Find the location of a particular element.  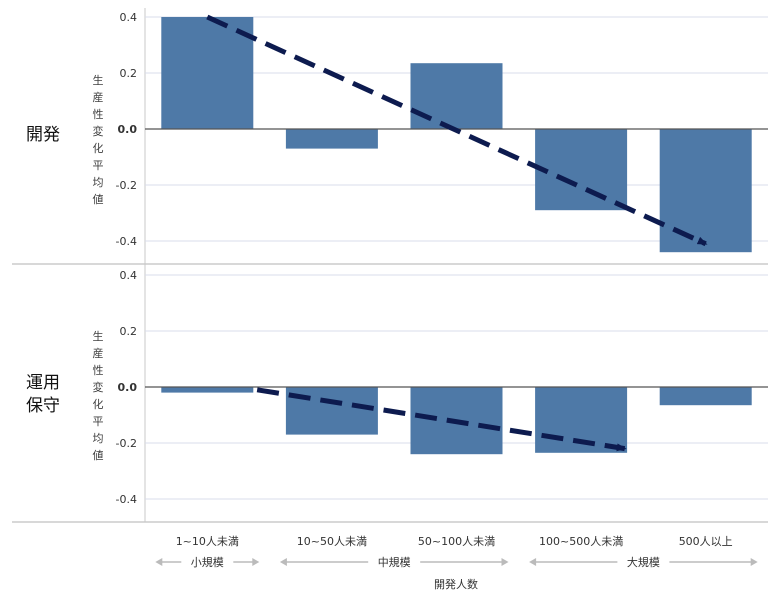

y-axis-title-ops: 生産性変化平均値 is located at coordinates (98, 396).